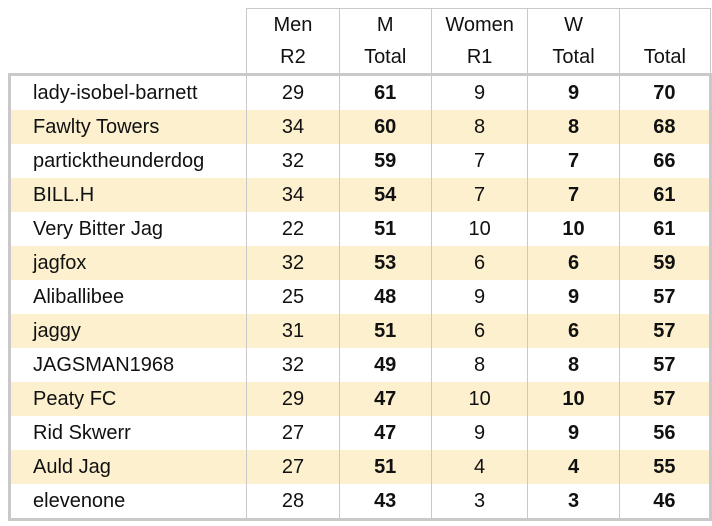 This screenshot has width=712, height=526. I want to click on player-name-cell: Fawlty Towers, so click(127, 127).